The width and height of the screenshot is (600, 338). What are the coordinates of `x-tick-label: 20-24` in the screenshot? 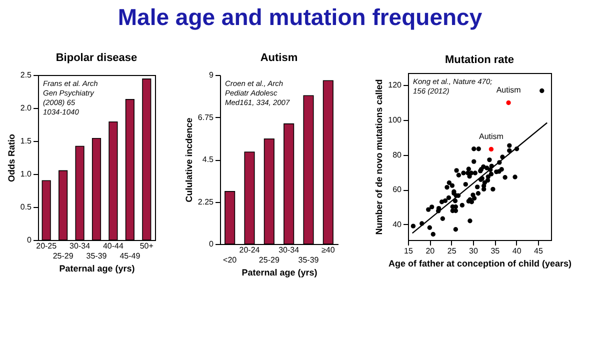 It's located at (249, 250).